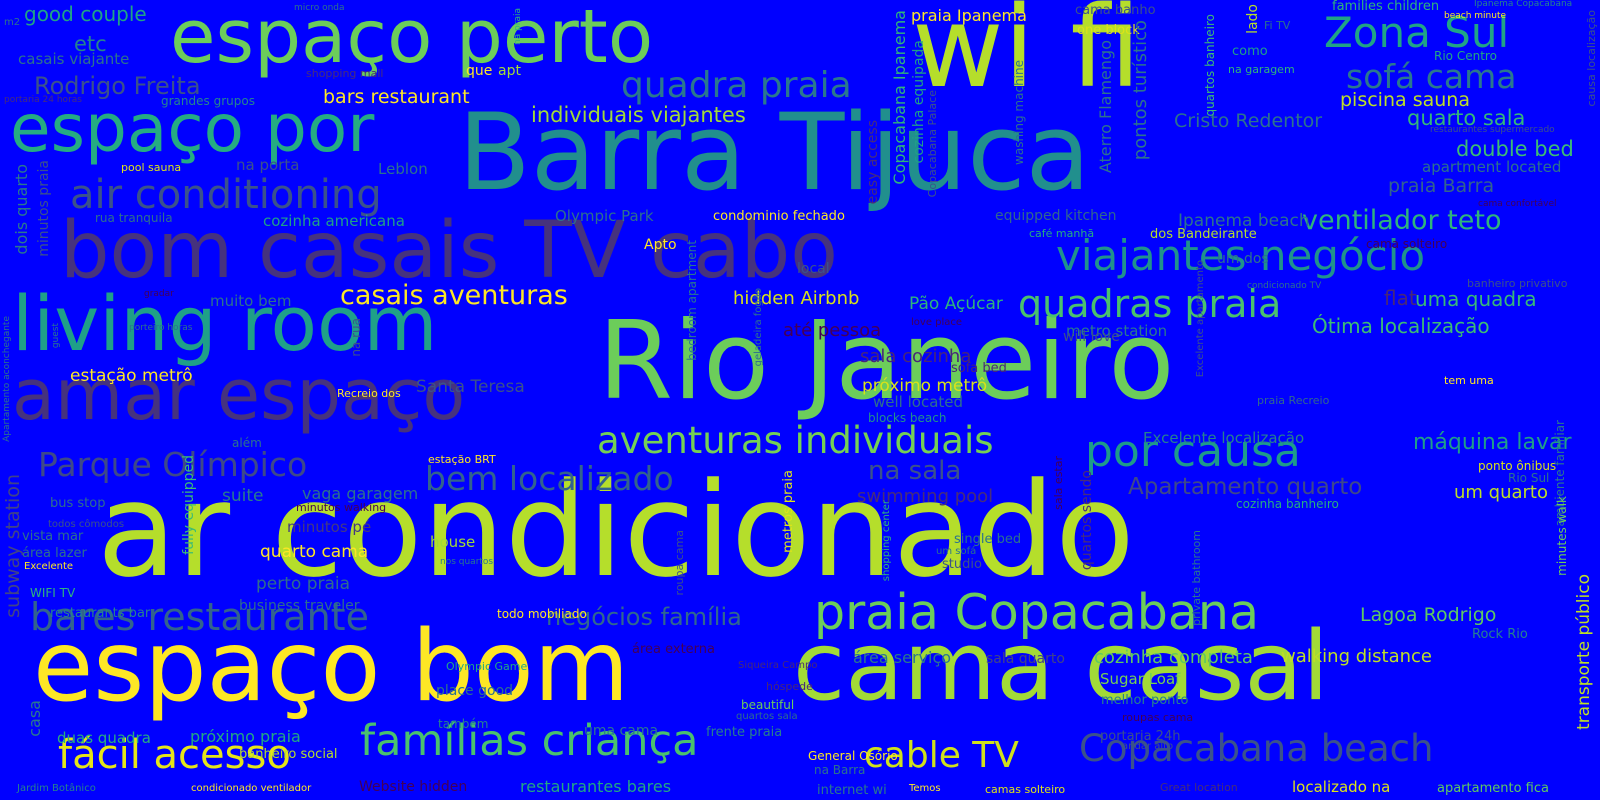 This screenshot has width=1600, height=800. What do you see at coordinates (56, 788) in the screenshot?
I see `cloud-word: Jardim Botânico` at bounding box center [56, 788].